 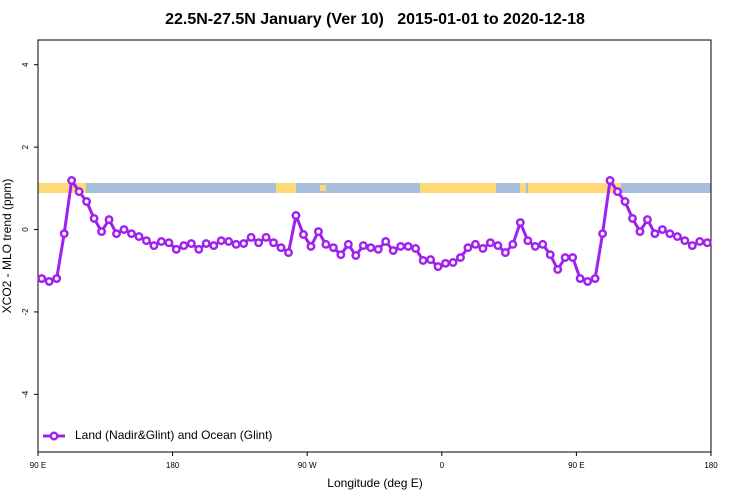 What do you see at coordinates (576, 465) in the screenshot?
I see `x-tick-label: 90 E` at bounding box center [576, 465].